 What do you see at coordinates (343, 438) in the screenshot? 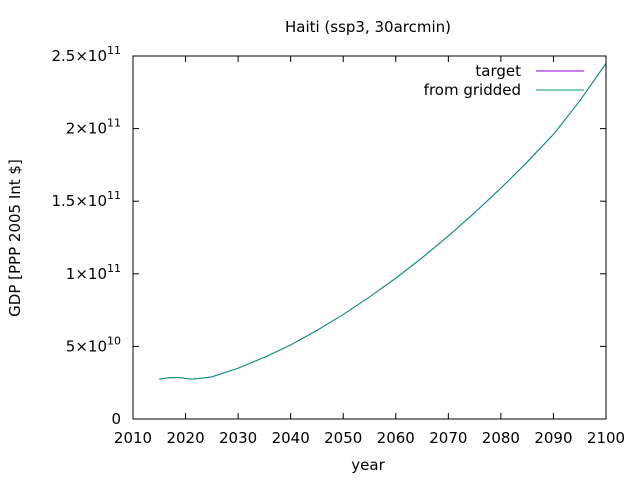
I see `x-tick-label: 2050` at bounding box center [343, 438].